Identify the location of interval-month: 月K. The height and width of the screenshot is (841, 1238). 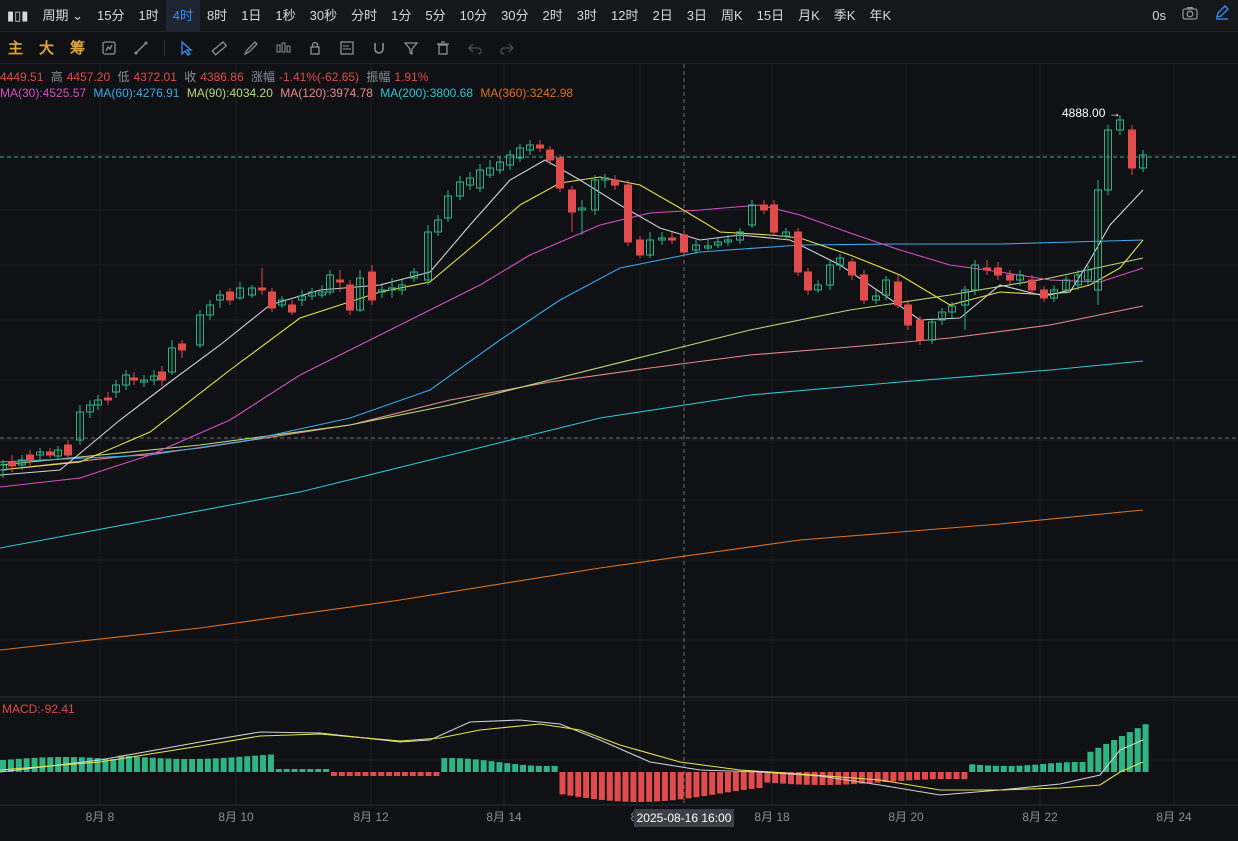
(809, 15).